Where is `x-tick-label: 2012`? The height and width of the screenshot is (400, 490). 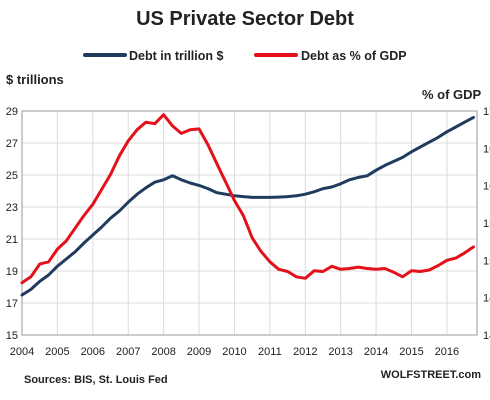 x-tick-label: 2012 is located at coordinates (305, 352).